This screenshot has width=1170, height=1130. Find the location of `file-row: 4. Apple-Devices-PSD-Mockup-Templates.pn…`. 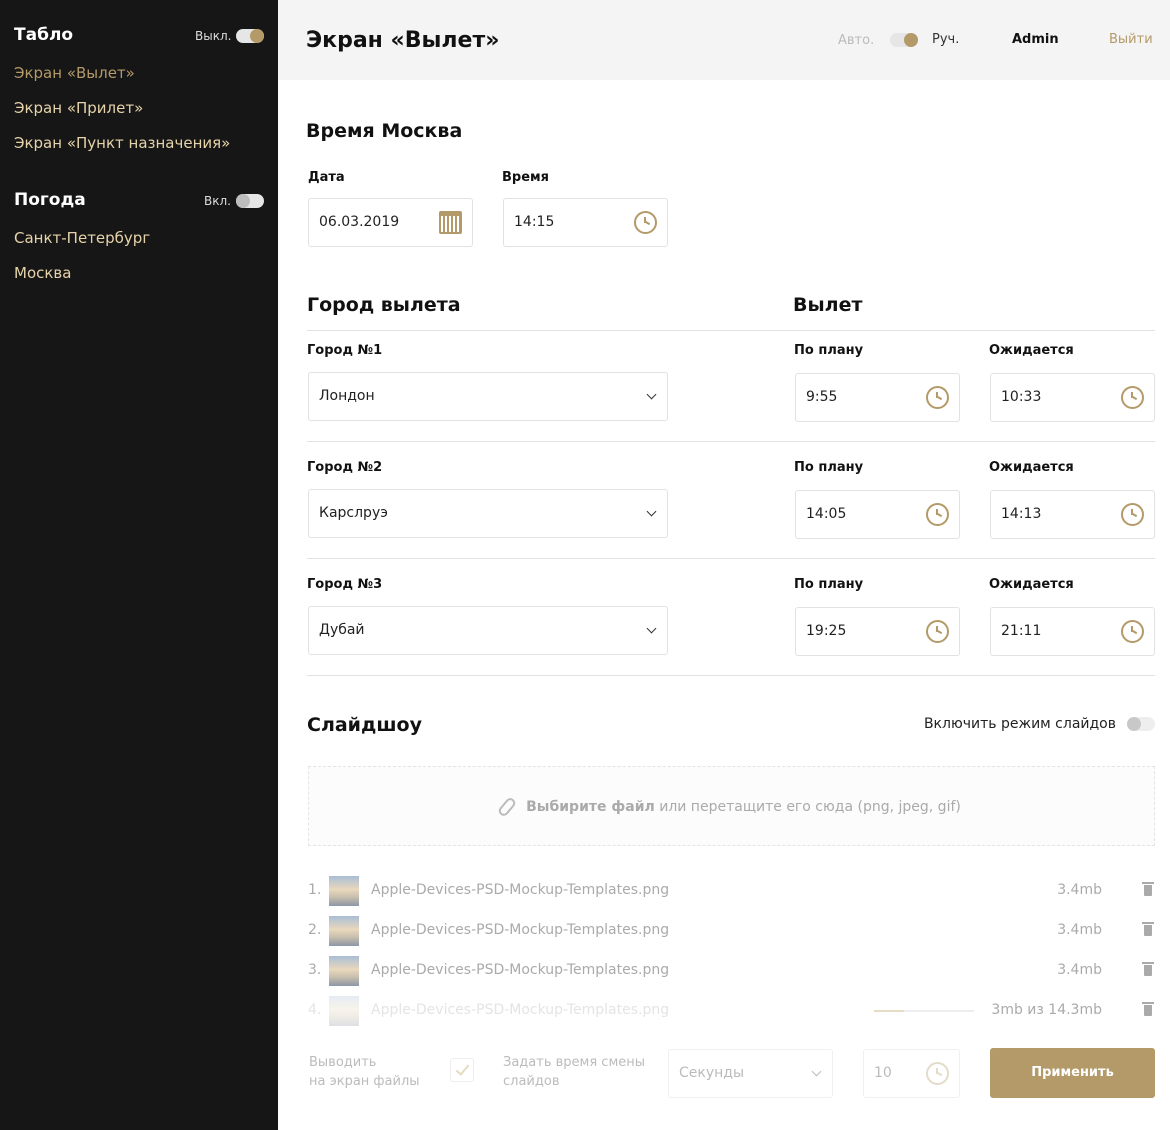

file-row: 4. Apple-Devices-PSD-Mockup-Templates.pn… is located at coordinates (732, 1011).